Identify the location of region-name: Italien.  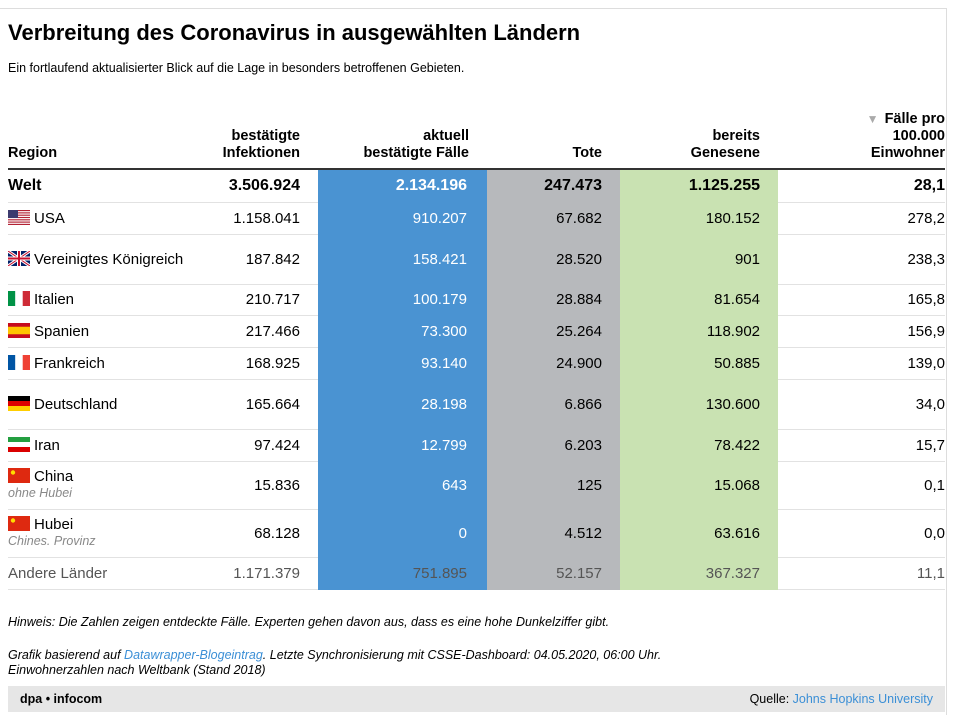
(54, 299).